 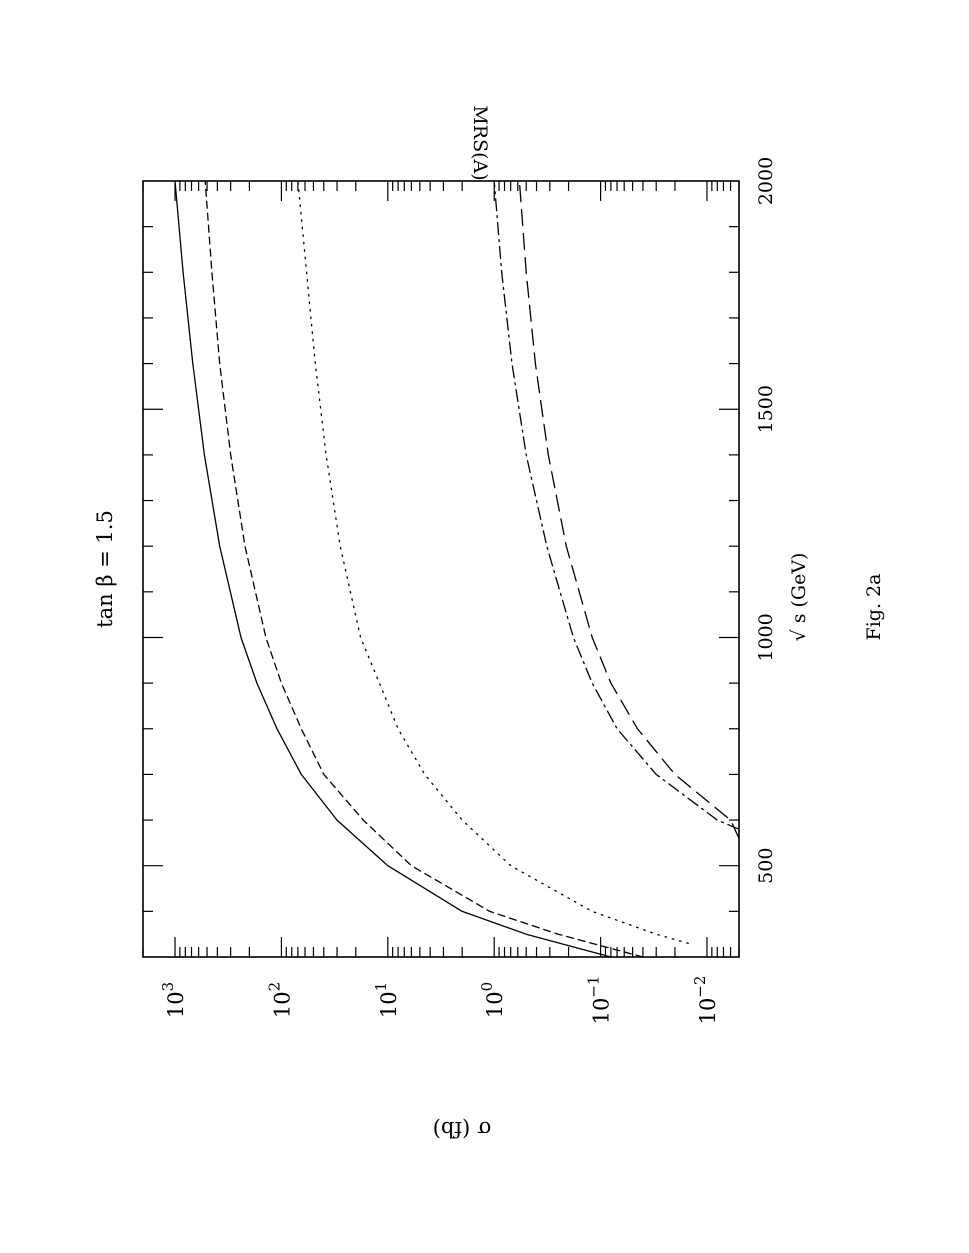 I want to click on x-tick-label: 1000, so click(x=766, y=637).